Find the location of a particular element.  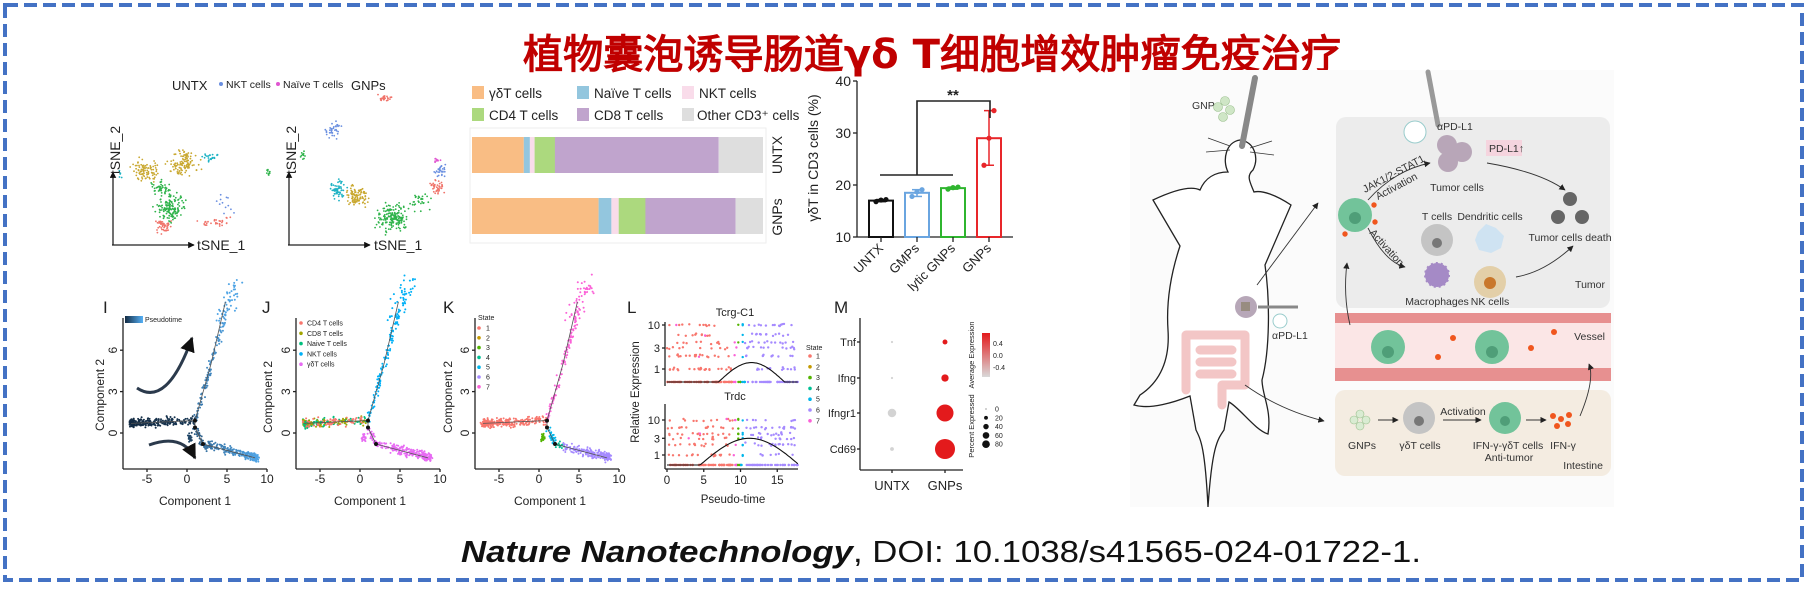

x-tick-label: 5 is located at coordinates (227, 479).